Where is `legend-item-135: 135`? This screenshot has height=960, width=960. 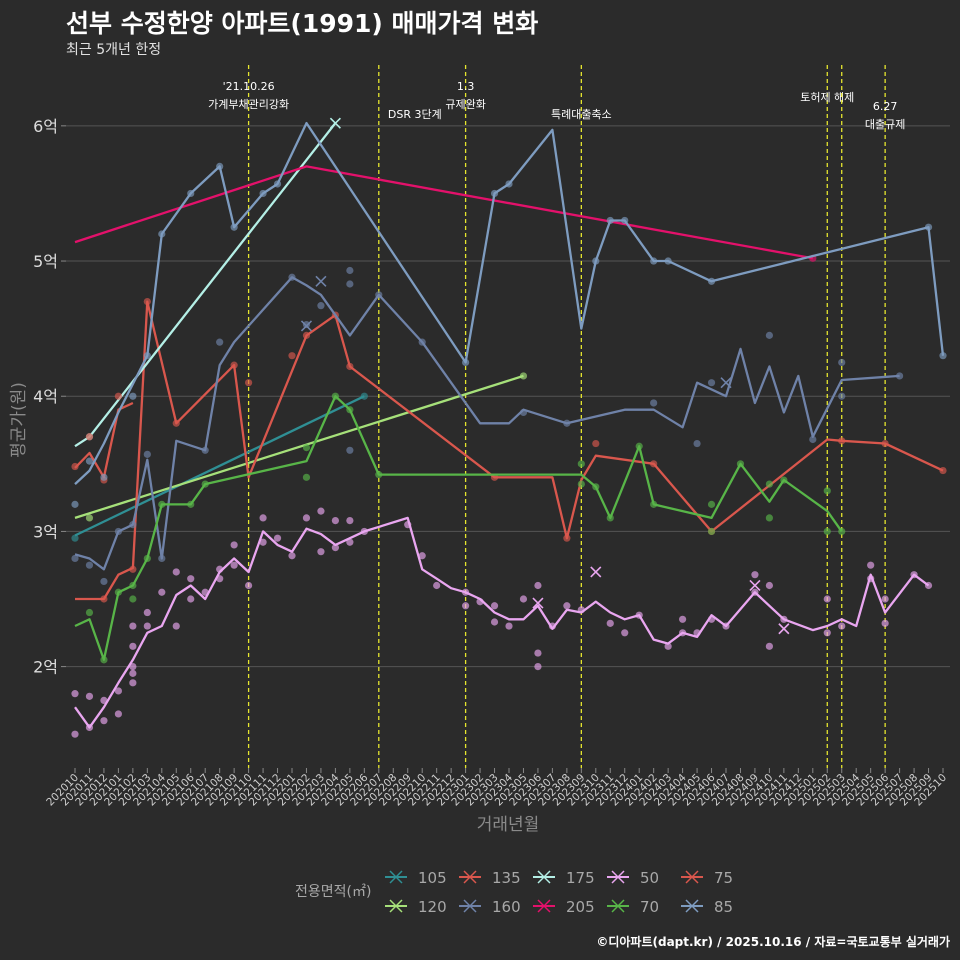 legend-item-135: 135 is located at coordinates (490, 878).